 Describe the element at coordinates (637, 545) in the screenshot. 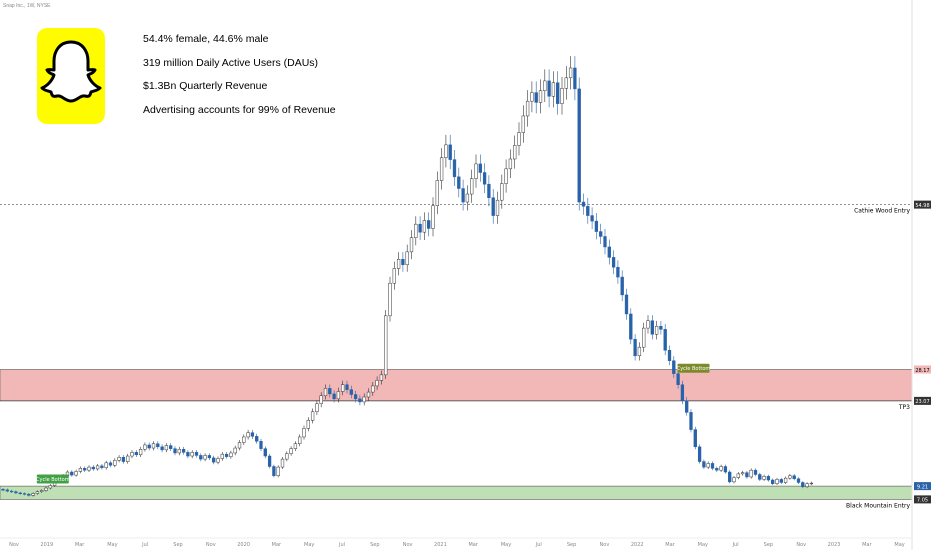

I see `time-tick: 2022` at that location.